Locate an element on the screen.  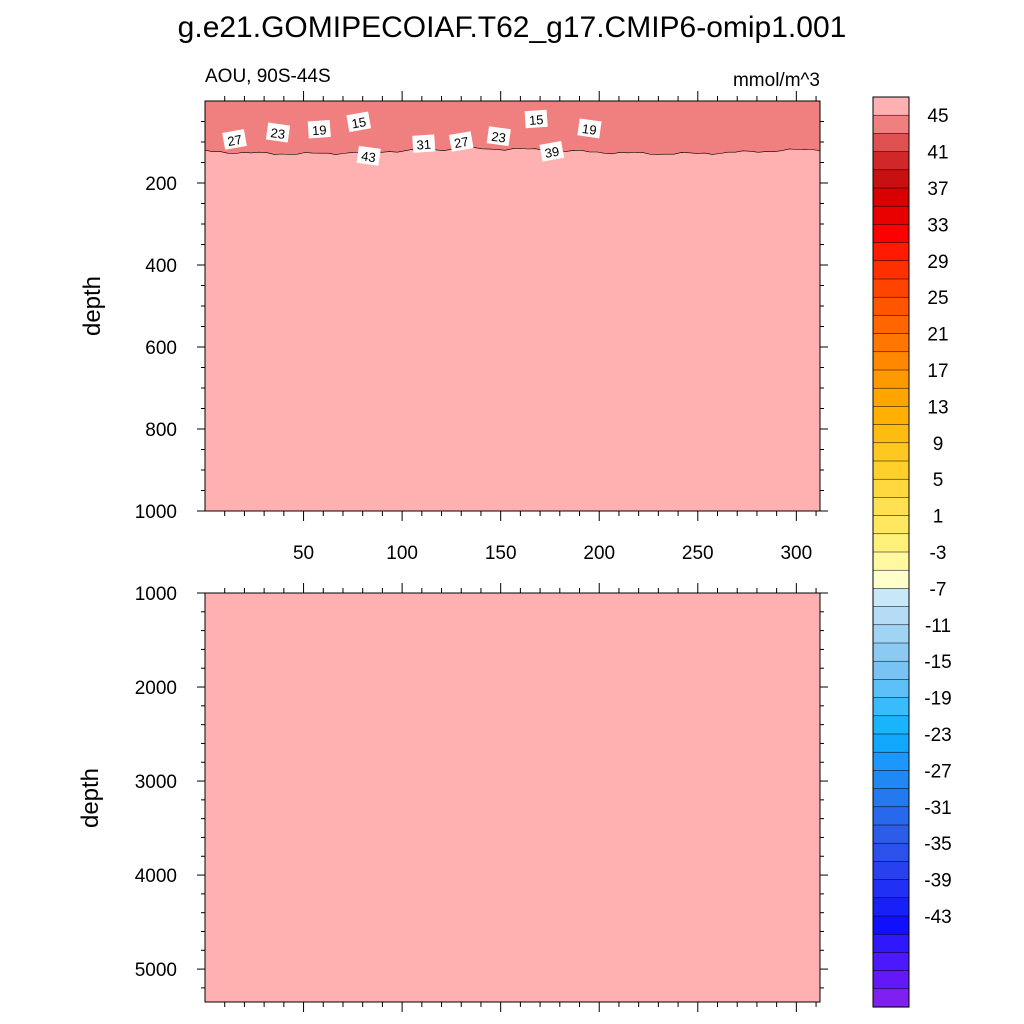
bottom-y-tick-label: 2000 is located at coordinates (156, 688).